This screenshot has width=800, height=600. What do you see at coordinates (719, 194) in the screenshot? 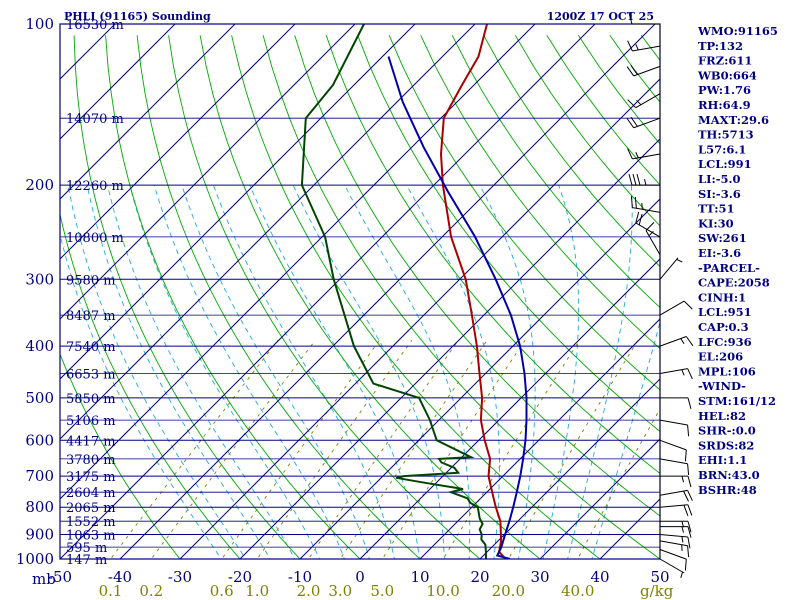
I see `stat-line: SI:-3.6` at bounding box center [719, 194].